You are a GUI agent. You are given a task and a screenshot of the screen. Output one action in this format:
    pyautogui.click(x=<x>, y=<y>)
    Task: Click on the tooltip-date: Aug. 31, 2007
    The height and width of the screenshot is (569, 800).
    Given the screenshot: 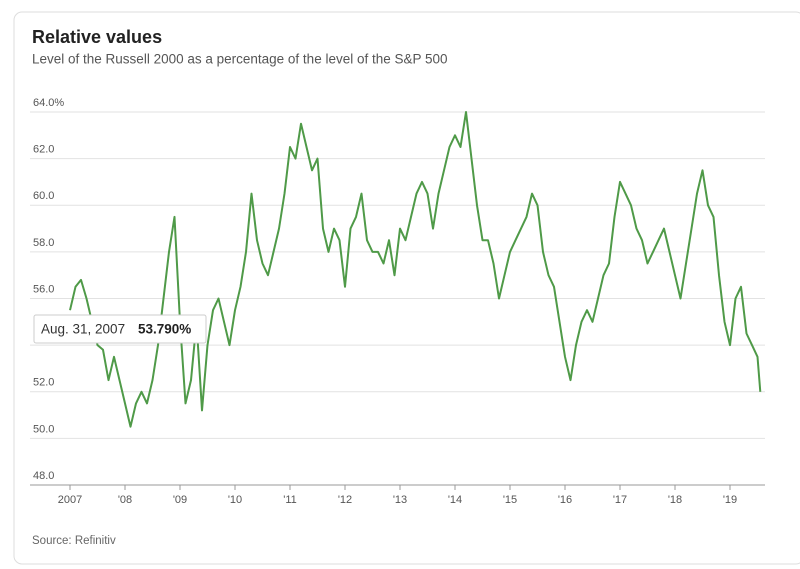 What is the action you would take?
    pyautogui.click(x=83, y=329)
    